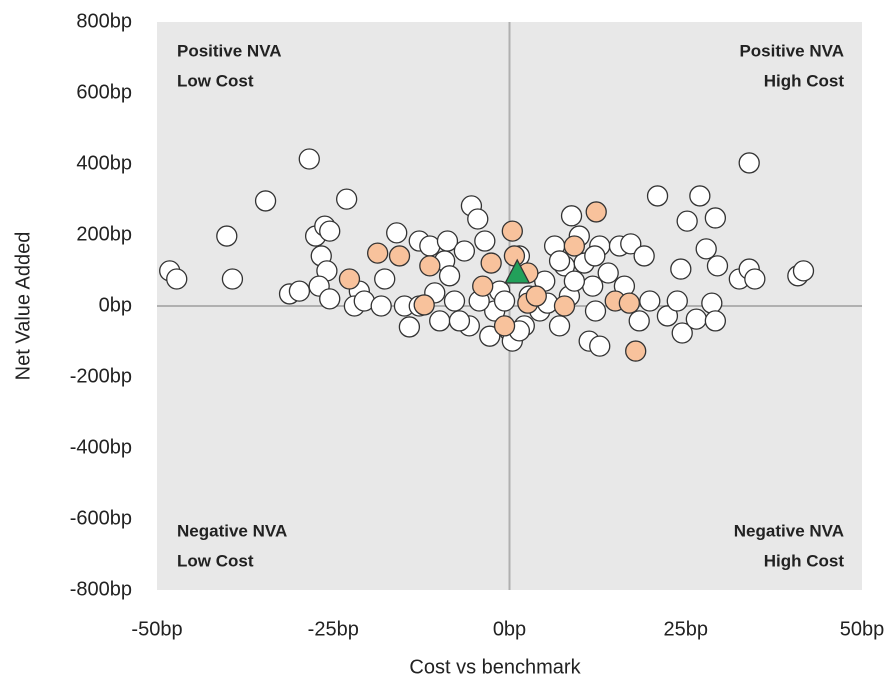 This screenshot has width=896, height=691. Describe the element at coordinates (509, 629) in the screenshot. I see `x-tick-label: 0bp` at that location.